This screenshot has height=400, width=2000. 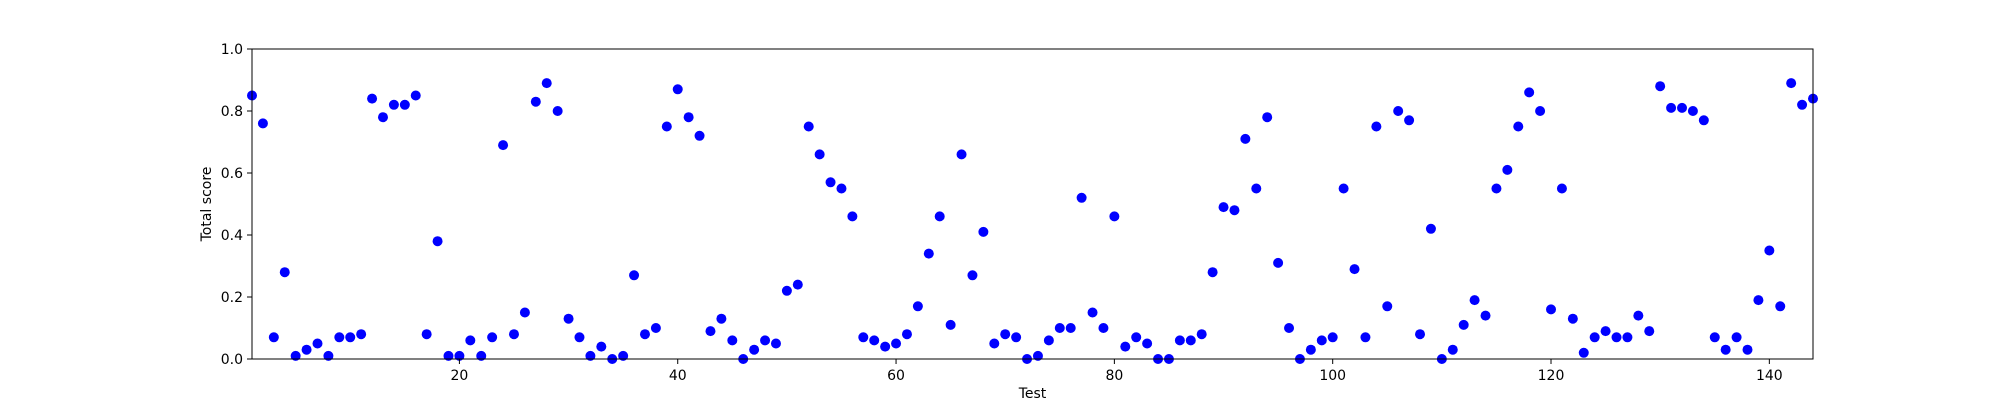 What do you see at coordinates (1551, 376) in the screenshot?
I see `x-tick-label: 120` at bounding box center [1551, 376].